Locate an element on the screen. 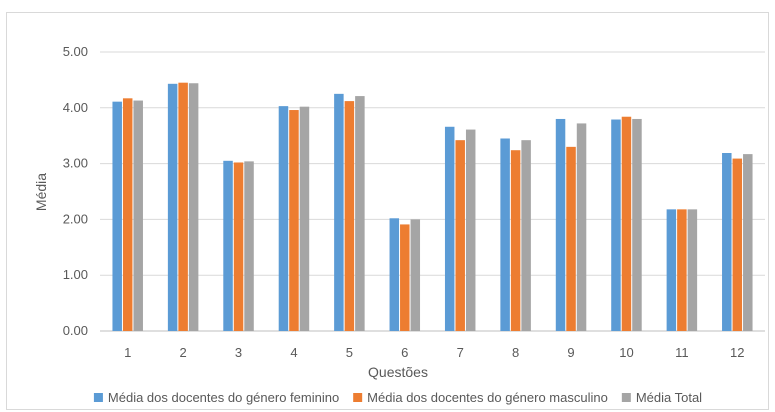 Image resolution: width=775 pixels, height=412 pixels. y-tick-label: 5.00 is located at coordinates (75, 51).